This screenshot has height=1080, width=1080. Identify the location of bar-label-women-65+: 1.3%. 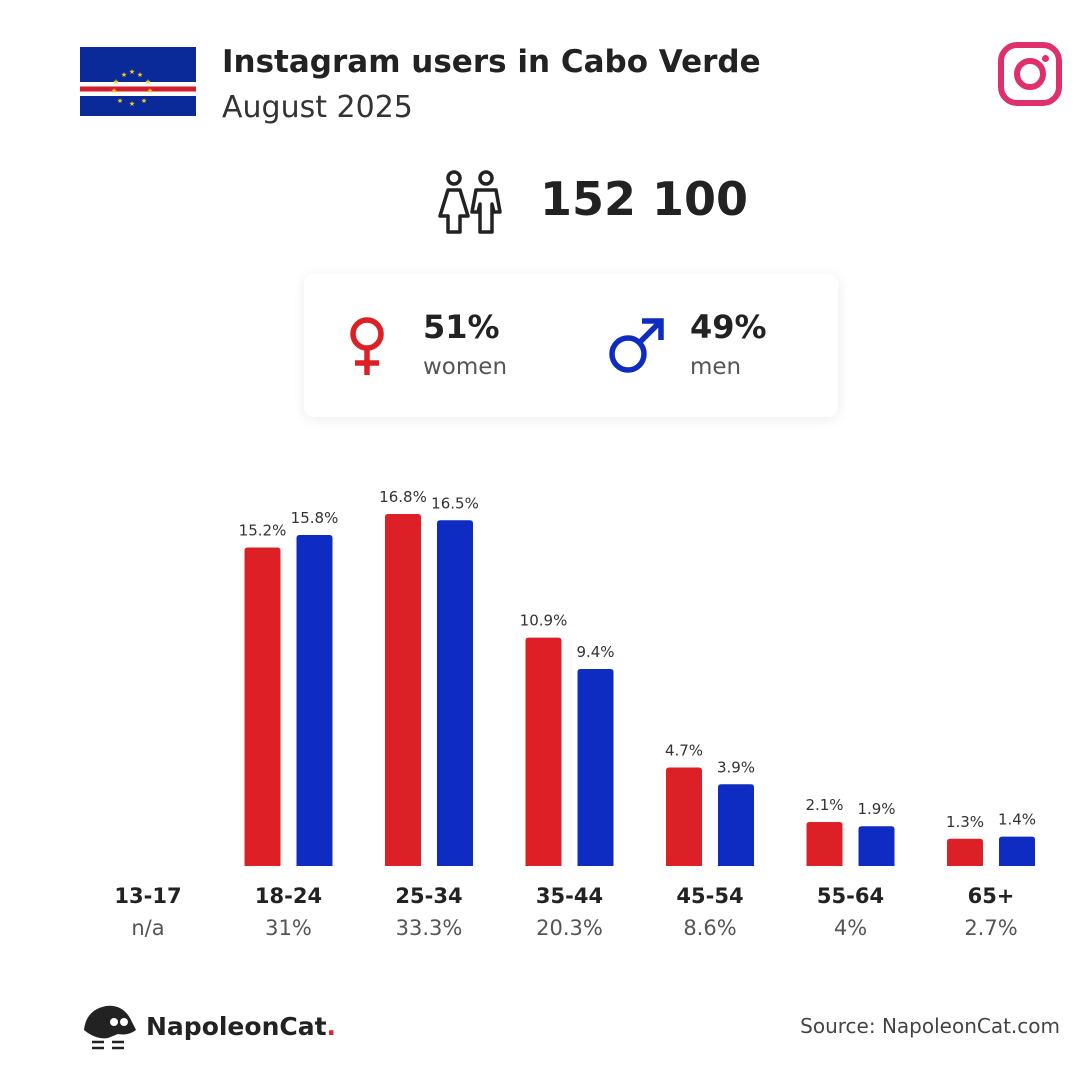
(965, 822).